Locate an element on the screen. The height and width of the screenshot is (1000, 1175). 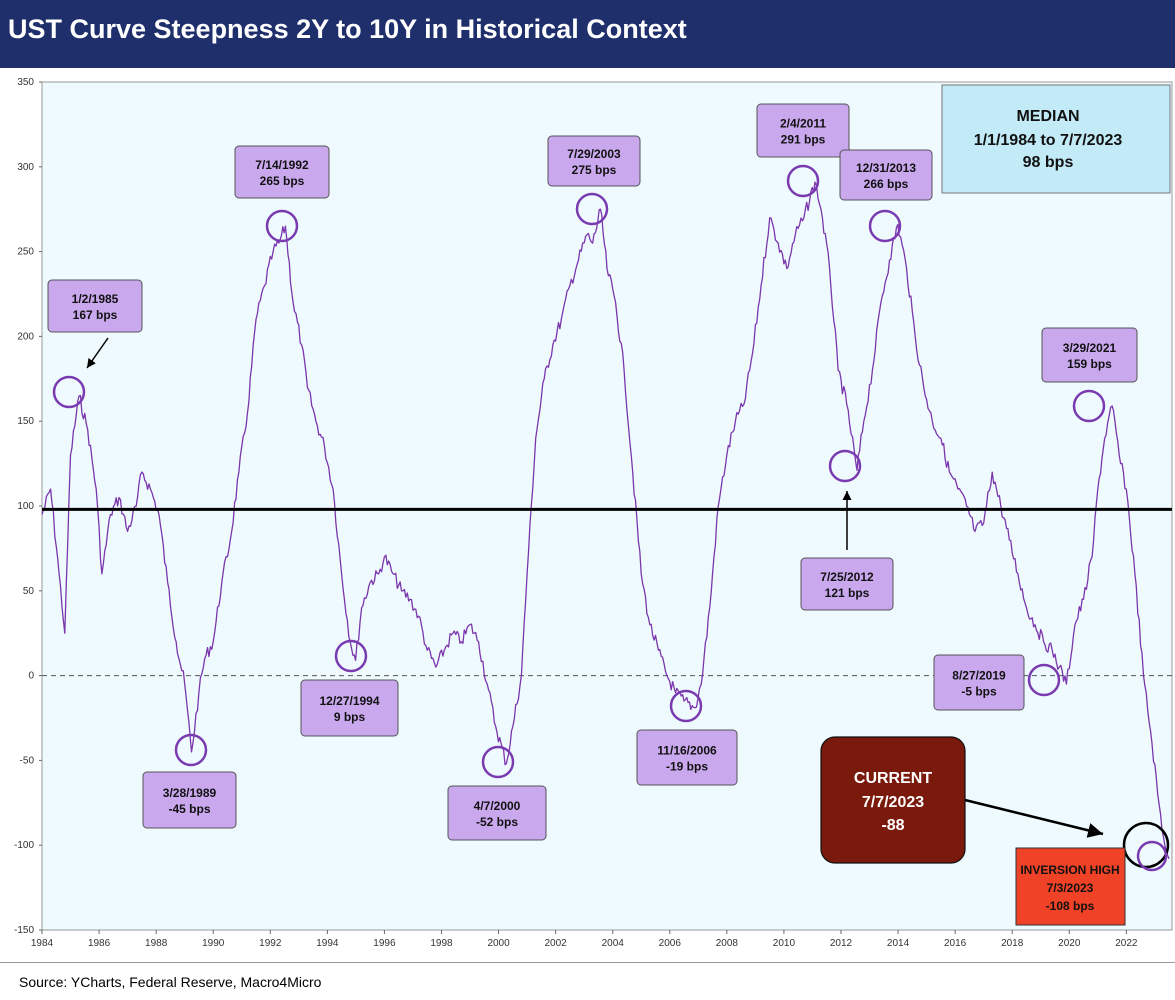
annotation-date: 3/28/1989 is located at coordinates (190, 793).